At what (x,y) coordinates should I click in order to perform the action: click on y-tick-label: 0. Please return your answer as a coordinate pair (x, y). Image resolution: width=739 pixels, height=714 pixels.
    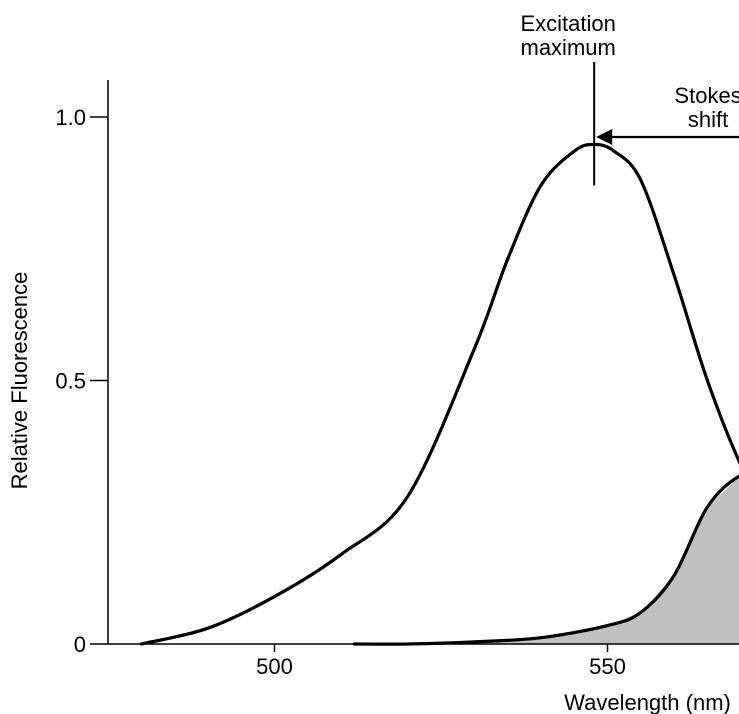
    Looking at the image, I should click on (80, 644).